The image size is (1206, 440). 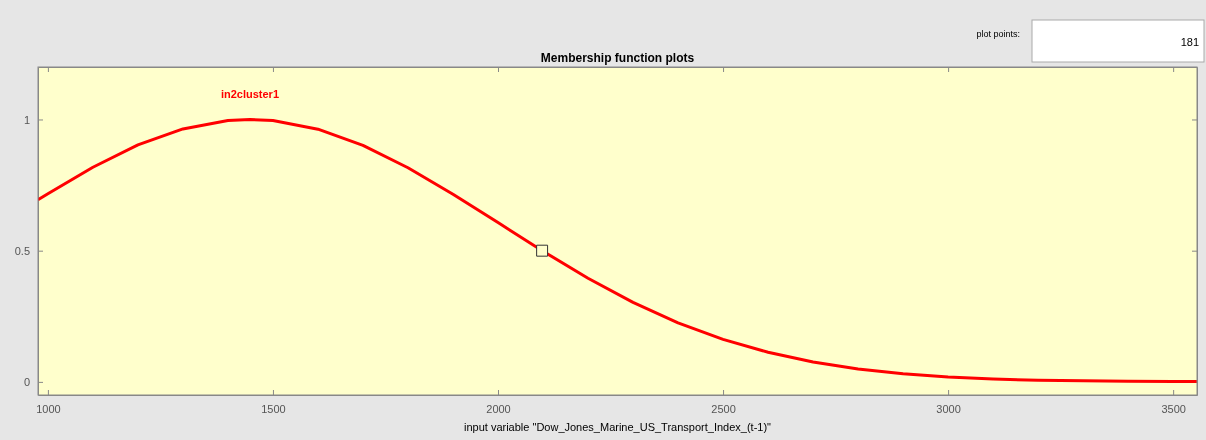 What do you see at coordinates (48, 408) in the screenshot?
I see `x-tick-label: 1000` at bounding box center [48, 408].